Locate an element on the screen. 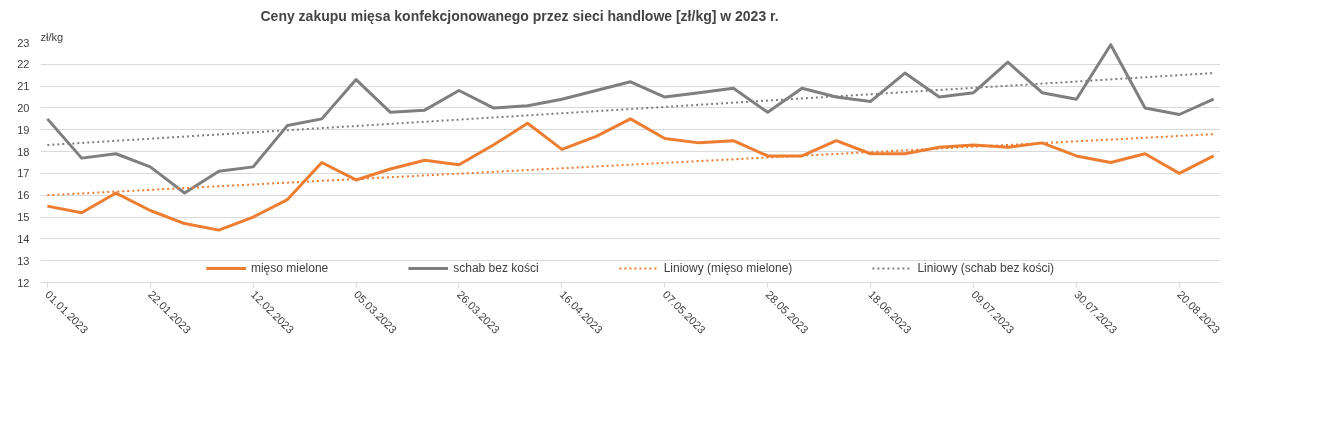 The width and height of the screenshot is (1338, 437). y-tick-label: 17 is located at coordinates (23, 173).